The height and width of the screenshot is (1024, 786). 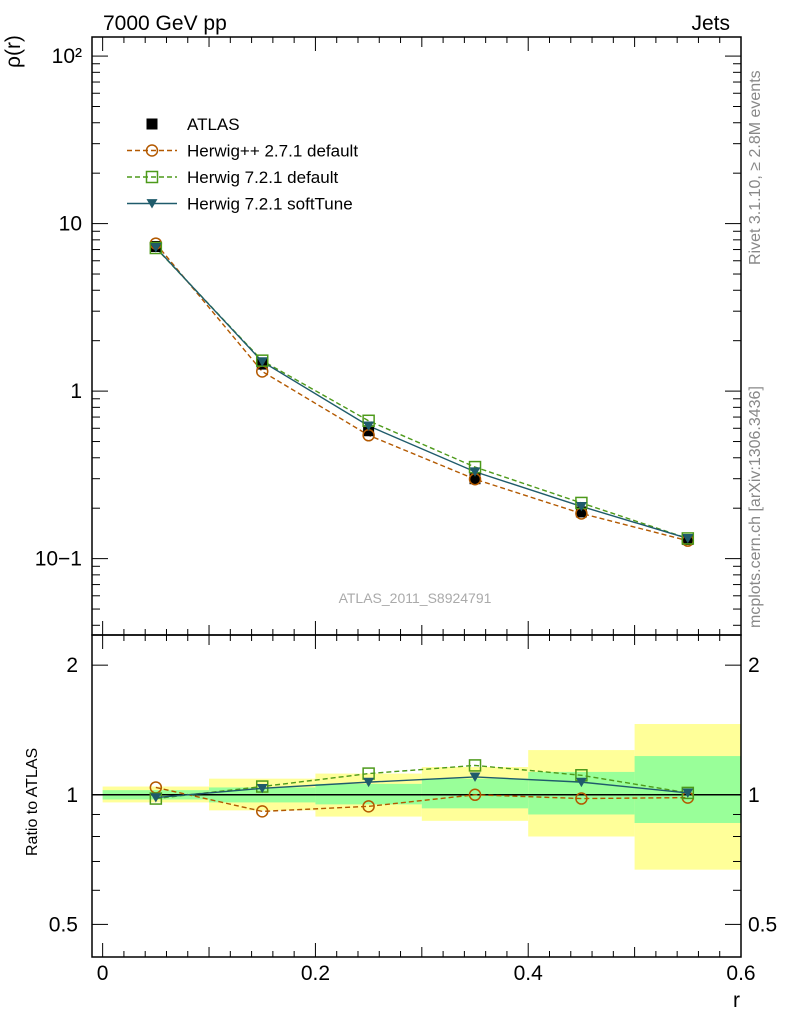 What do you see at coordinates (754, 795) in the screenshot?
I see `ratio-y-tick-label-right: 1` at bounding box center [754, 795].